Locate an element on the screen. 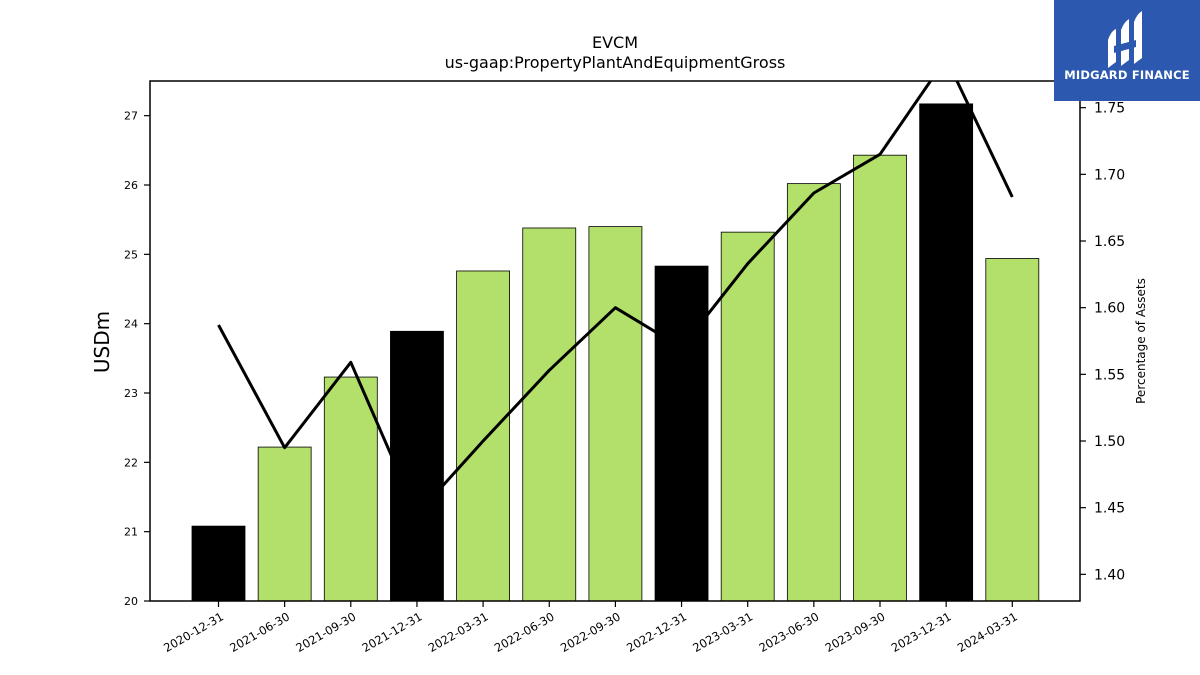 Image resolution: width=1200 pixels, height=675 pixels. x-tick-label: 2022-09-30 is located at coordinates (590, 632).